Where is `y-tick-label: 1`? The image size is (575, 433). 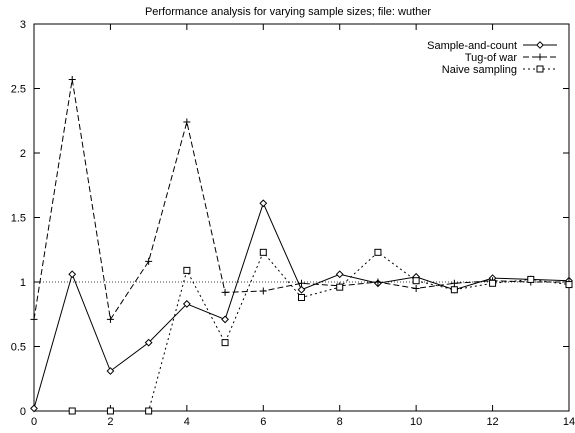 y-tick-label: 1 is located at coordinates (23, 283).